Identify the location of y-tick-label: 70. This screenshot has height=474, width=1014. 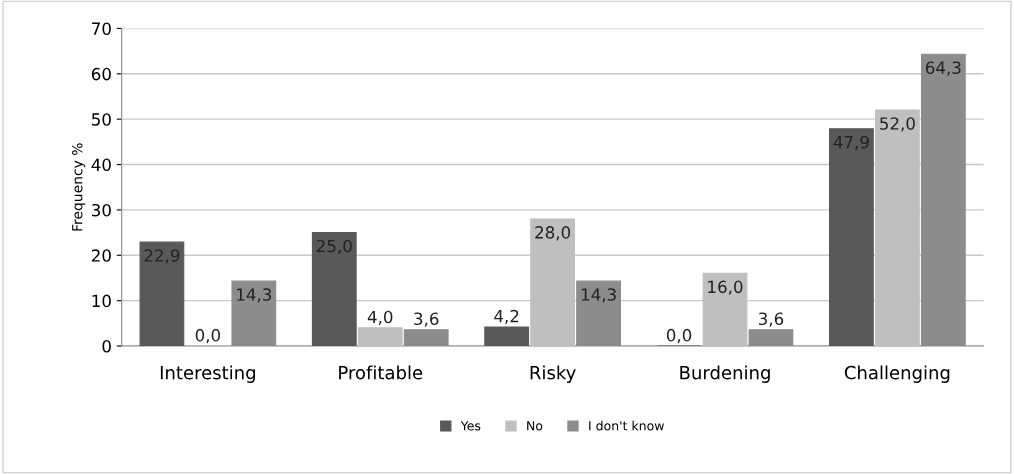
(101, 29).